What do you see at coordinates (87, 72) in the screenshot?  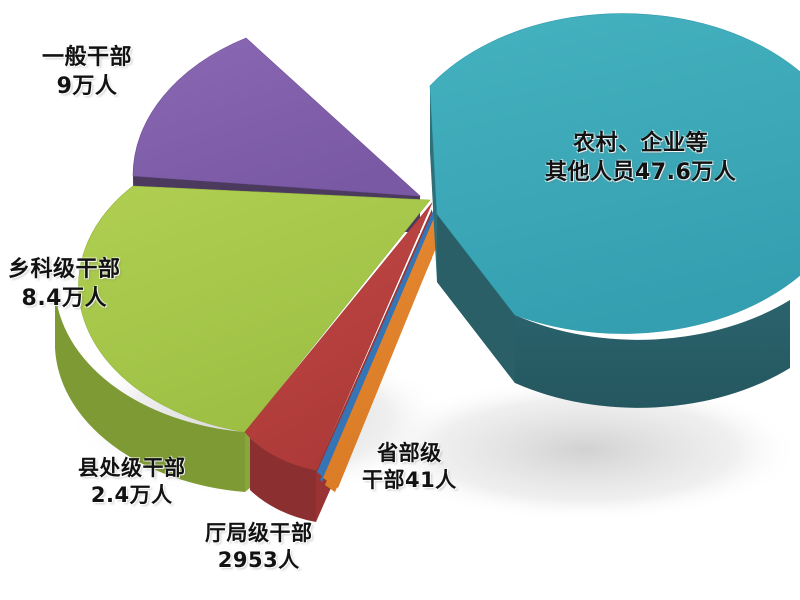 I see `slice-label-general: 一般干部 9万人` at bounding box center [87, 72].